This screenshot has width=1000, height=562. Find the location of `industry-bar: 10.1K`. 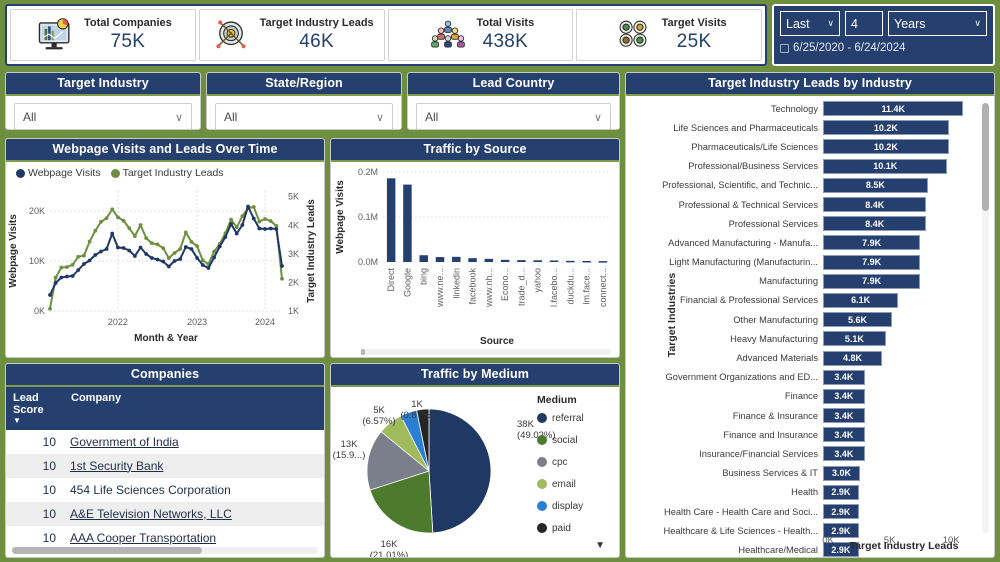

industry-bar: 10.1K is located at coordinates (885, 166).